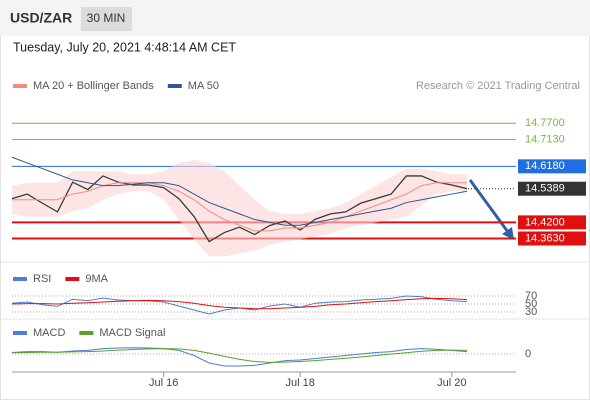  What do you see at coordinates (41, 18) in the screenshot?
I see `symbol: USD/ZAR` at bounding box center [41, 18].